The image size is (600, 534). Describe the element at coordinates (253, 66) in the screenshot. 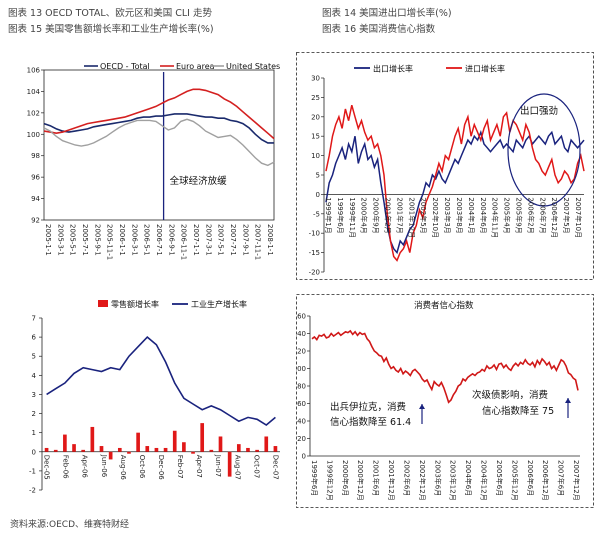

I see `legend-label: United States` at that location.